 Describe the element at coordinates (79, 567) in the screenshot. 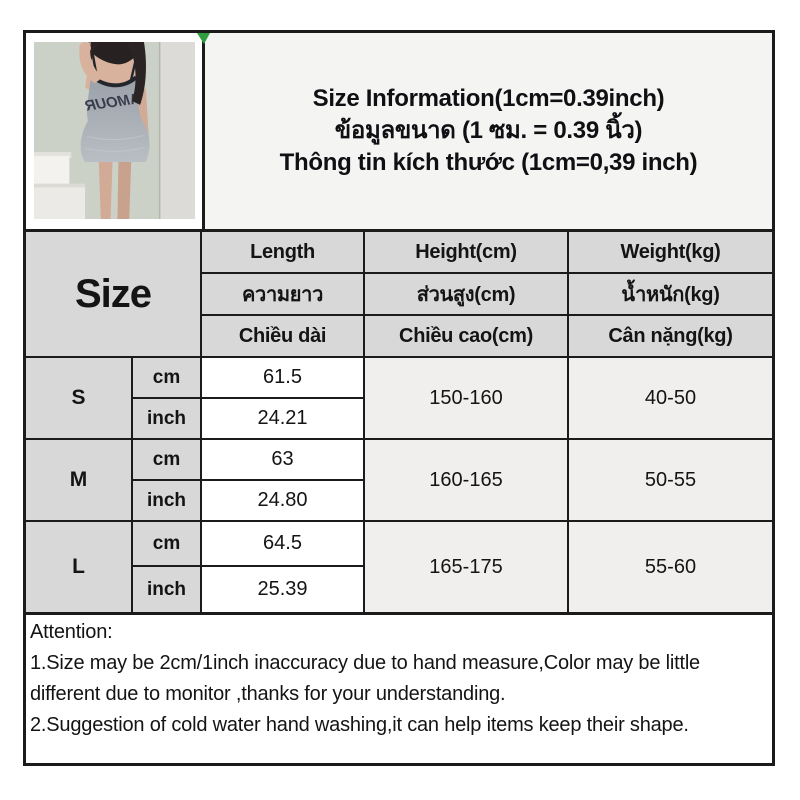

I see `row-l-size-label: L` at that location.